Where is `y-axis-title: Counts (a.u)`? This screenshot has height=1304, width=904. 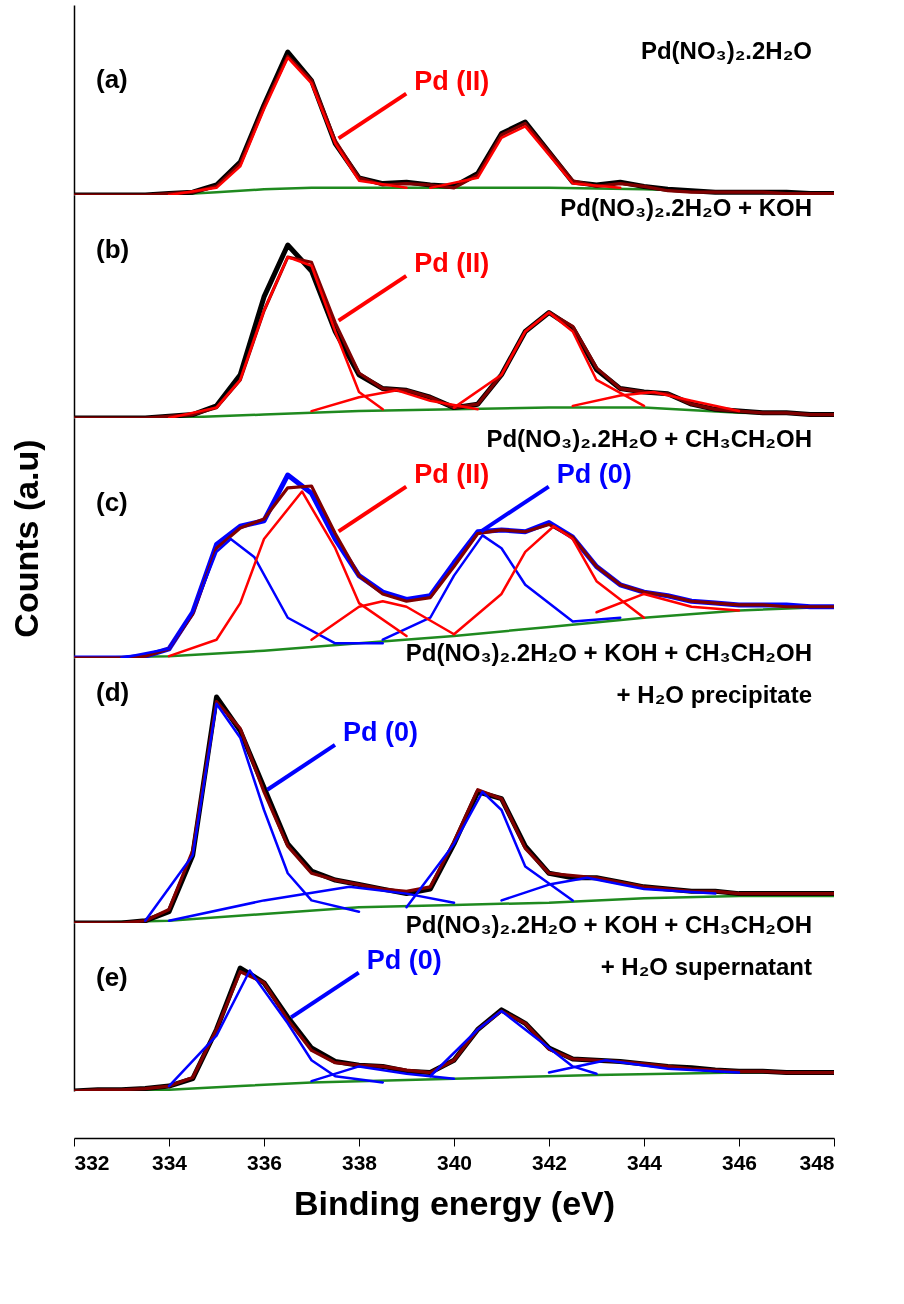 y-axis-title: Counts (a.u) is located at coordinates (25, 538).